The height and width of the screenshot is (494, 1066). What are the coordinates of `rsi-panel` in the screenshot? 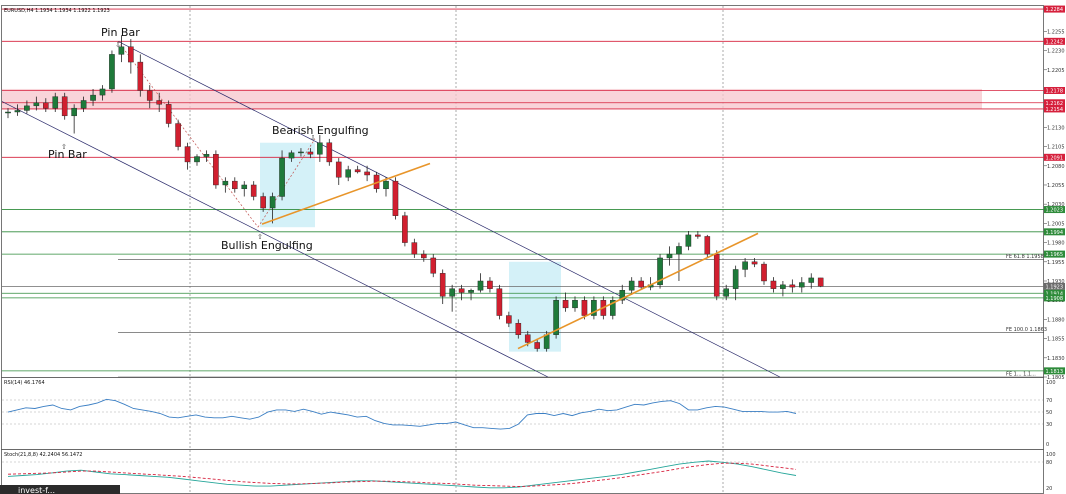 It's located at (522, 413).